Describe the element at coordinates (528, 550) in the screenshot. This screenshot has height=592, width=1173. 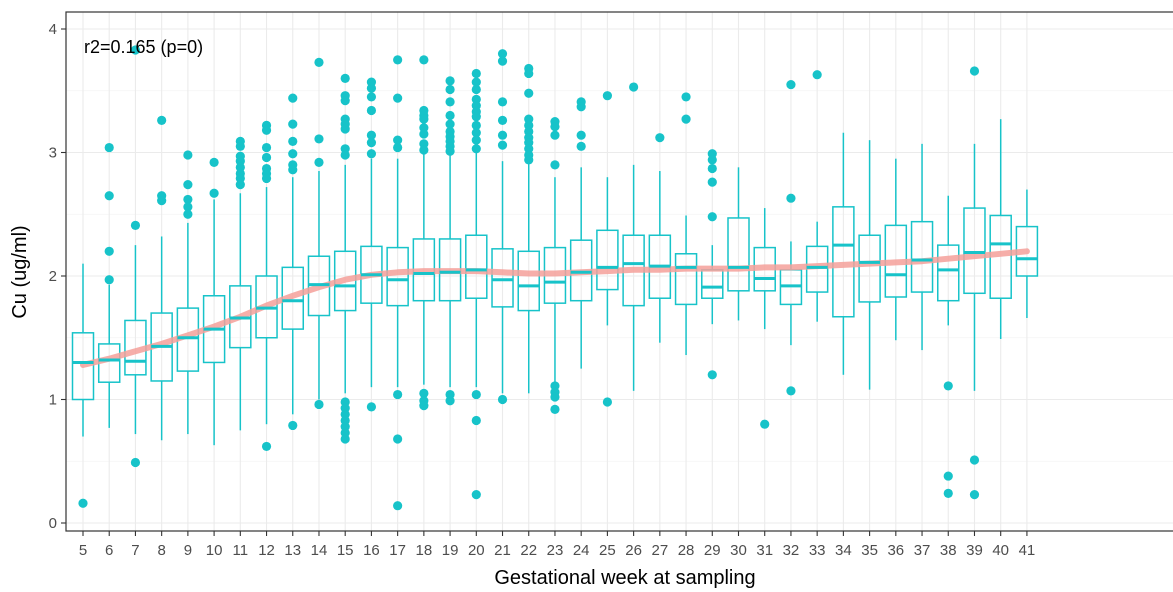
I see `x-tick-label: 22` at that location.